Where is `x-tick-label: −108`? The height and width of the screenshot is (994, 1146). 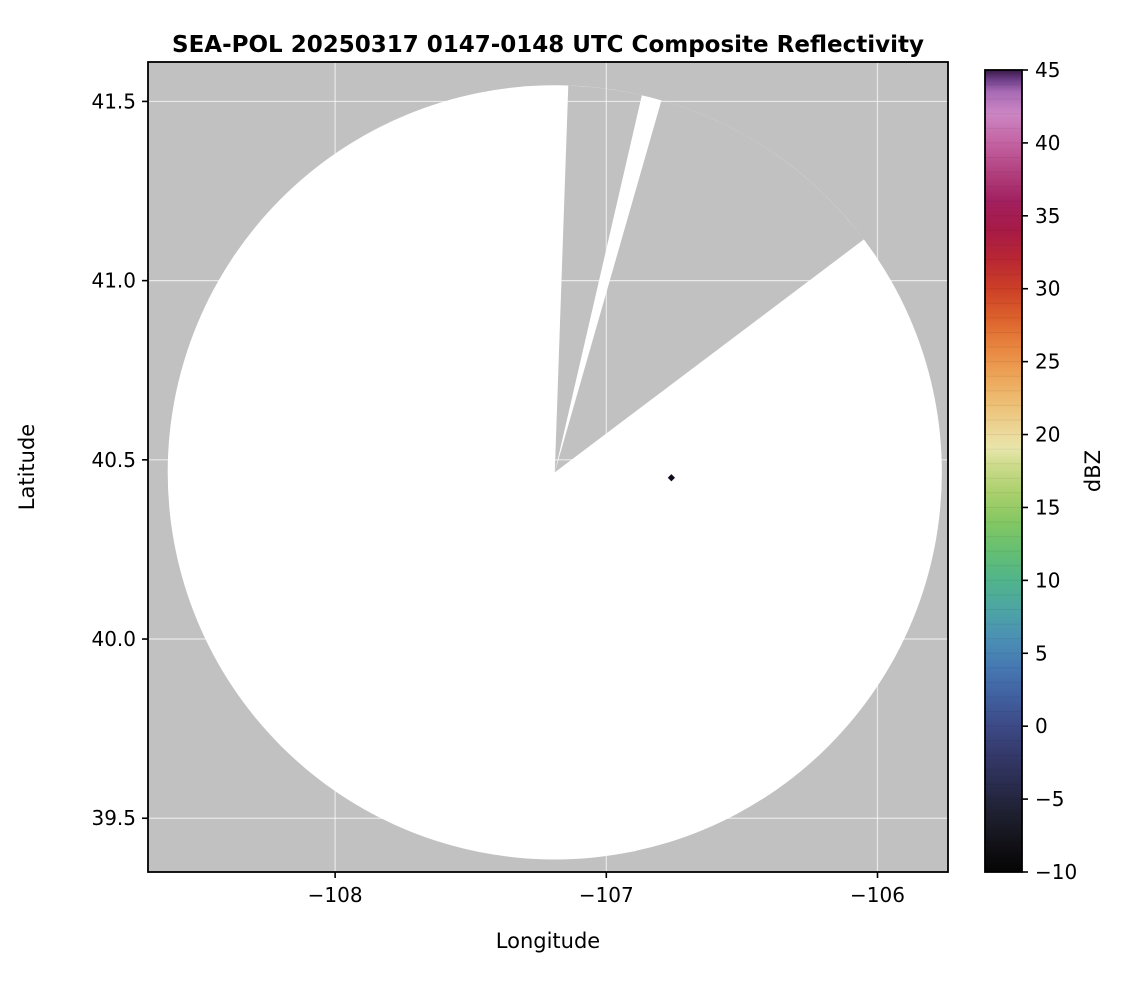
x-tick-label: −108 is located at coordinates (335, 895).